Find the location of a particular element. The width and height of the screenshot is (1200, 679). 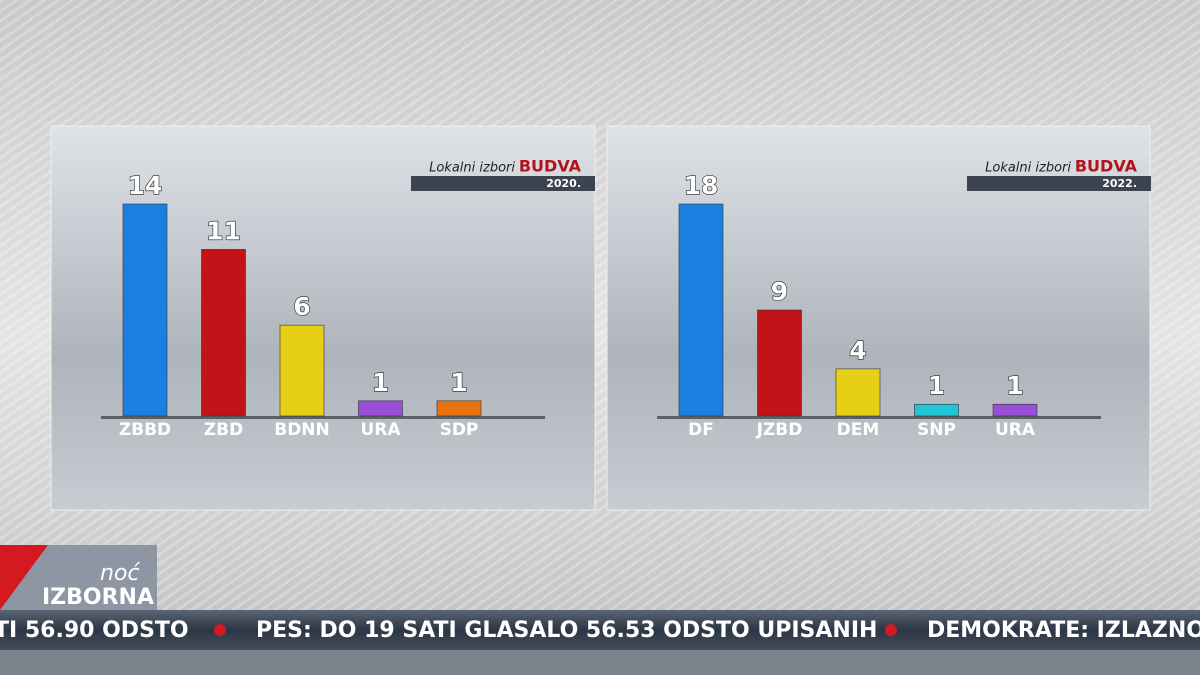

ticker-base is located at coordinates (600, 662).